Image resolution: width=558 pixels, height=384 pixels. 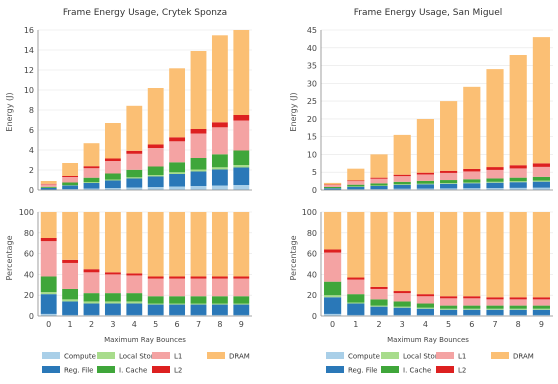 I want to click on y-tick-label: 60, so click(x=312, y=254).